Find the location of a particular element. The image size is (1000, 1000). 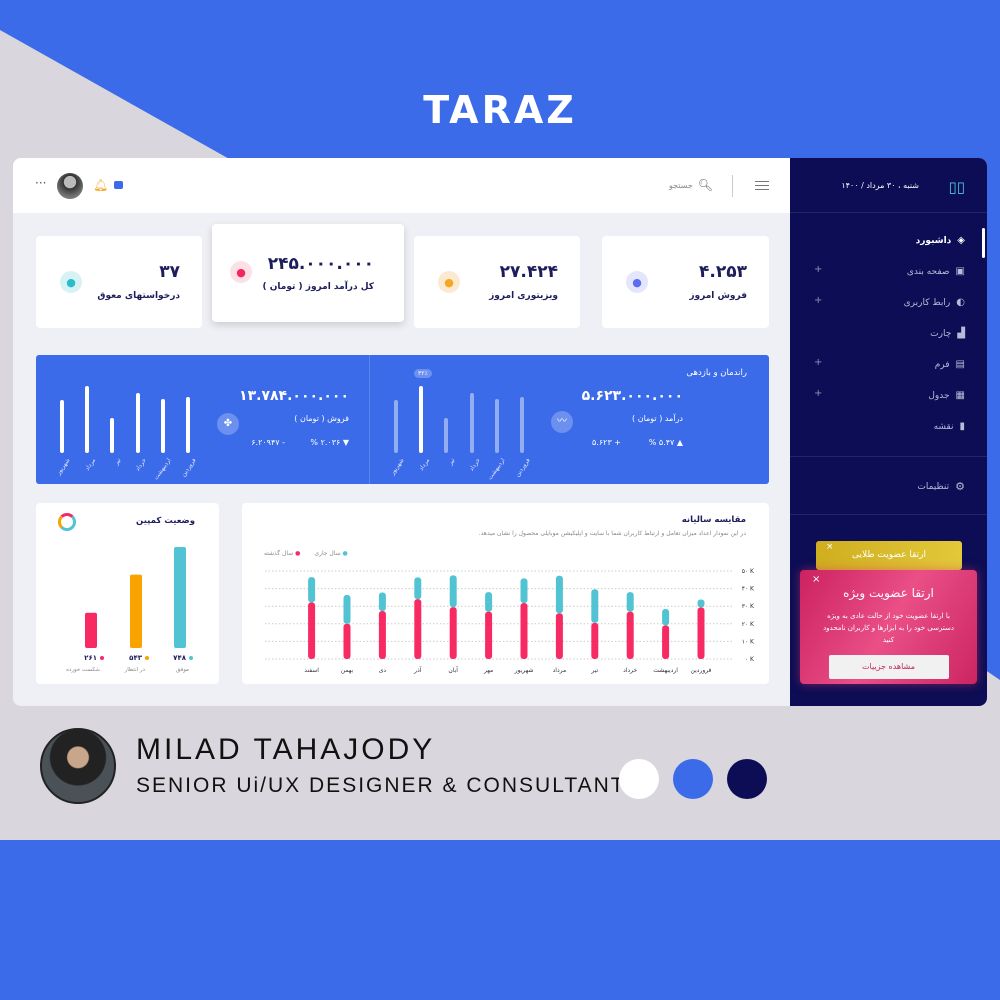

sidebar-item-settings: ⚙ تنظیمات is located at coordinates (941, 486).